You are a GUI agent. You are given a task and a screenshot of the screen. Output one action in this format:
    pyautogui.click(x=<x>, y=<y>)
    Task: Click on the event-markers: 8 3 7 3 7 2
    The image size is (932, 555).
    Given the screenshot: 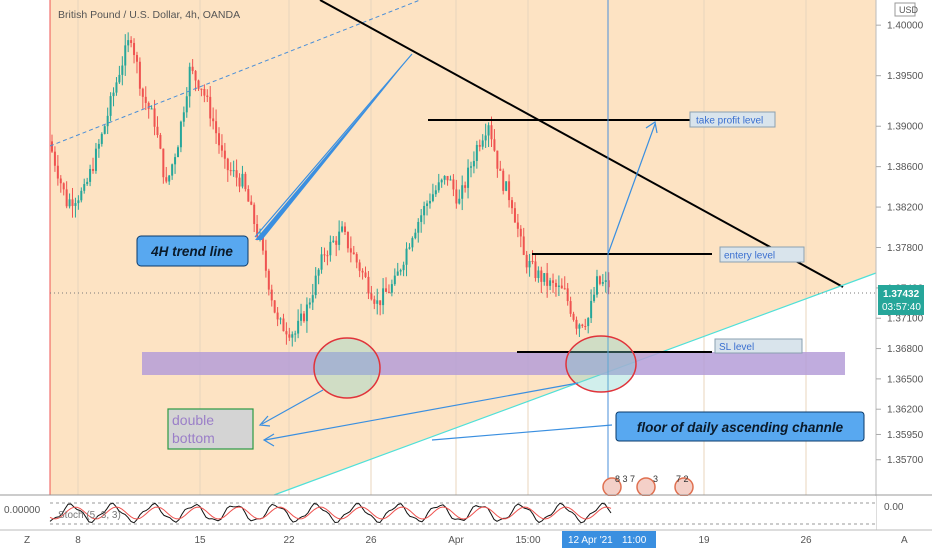 What is the action you would take?
    pyautogui.click(x=648, y=485)
    